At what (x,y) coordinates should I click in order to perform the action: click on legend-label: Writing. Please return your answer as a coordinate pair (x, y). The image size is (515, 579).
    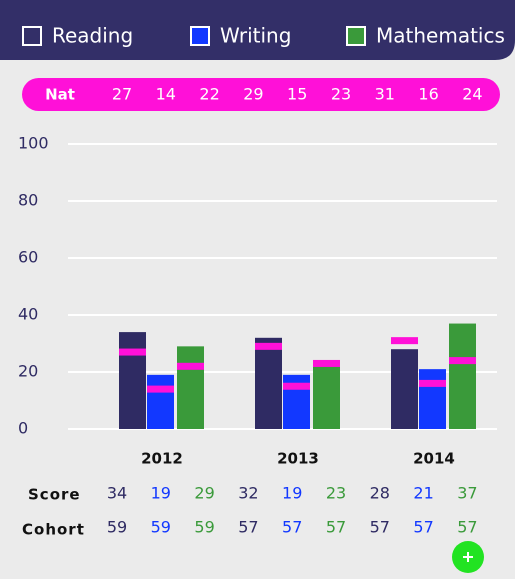
    Looking at the image, I should click on (255, 36).